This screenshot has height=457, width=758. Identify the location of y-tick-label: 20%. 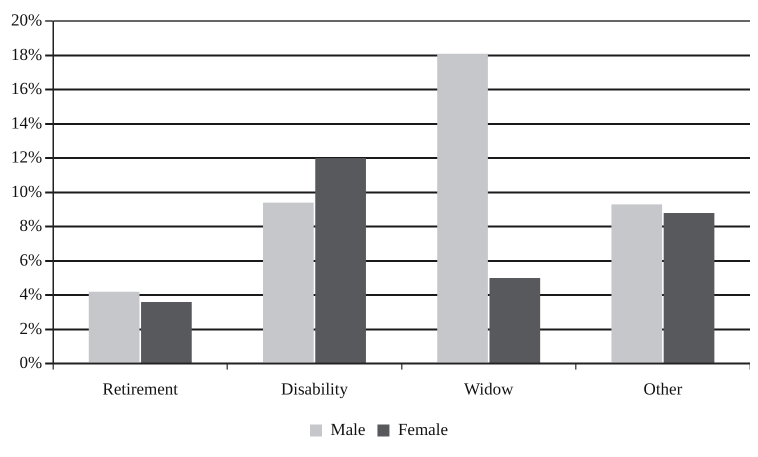
(26, 20).